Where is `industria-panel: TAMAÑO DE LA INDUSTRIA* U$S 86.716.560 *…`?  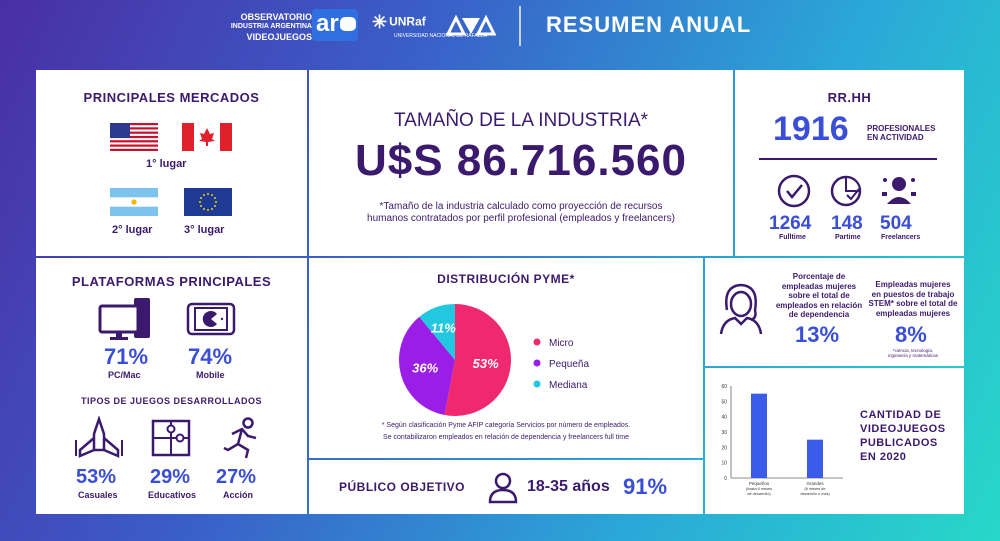 industria-panel: TAMAÑO DE LA INDUSTRIA* U$S 86.716.560 *… is located at coordinates (521, 163).